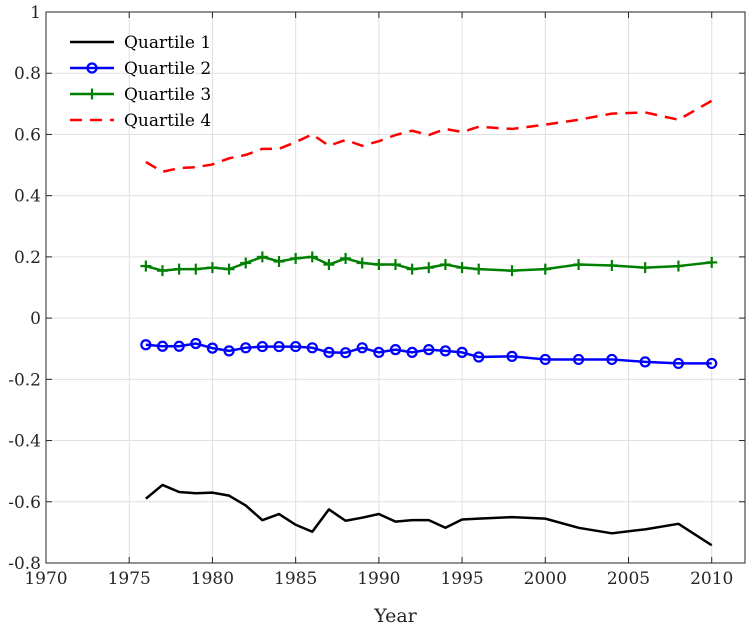 The width and height of the screenshot is (747, 630). Describe the element at coordinates (45, 579) in the screenshot. I see `x-tick-label: 1970` at that location.